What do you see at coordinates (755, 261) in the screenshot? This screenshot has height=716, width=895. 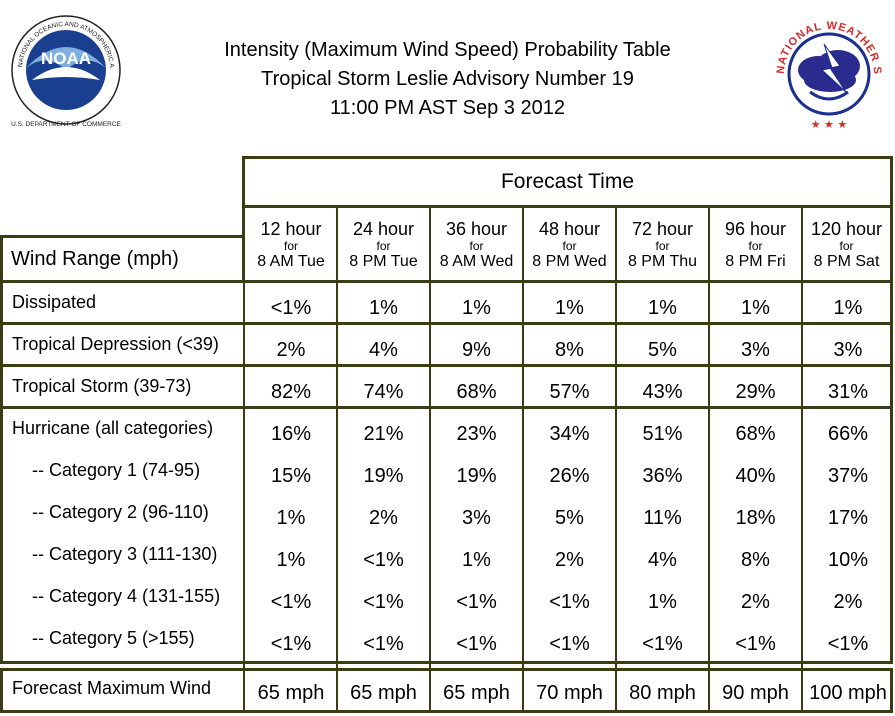 I see `column-time: 8 PM Fri` at bounding box center [755, 261].